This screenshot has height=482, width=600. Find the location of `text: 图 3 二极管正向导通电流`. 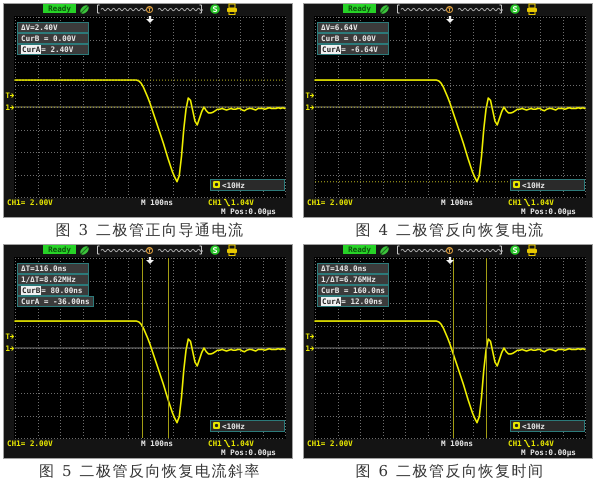

text: 图 3 二极管正向导通电流 is located at coordinates (150, 230).